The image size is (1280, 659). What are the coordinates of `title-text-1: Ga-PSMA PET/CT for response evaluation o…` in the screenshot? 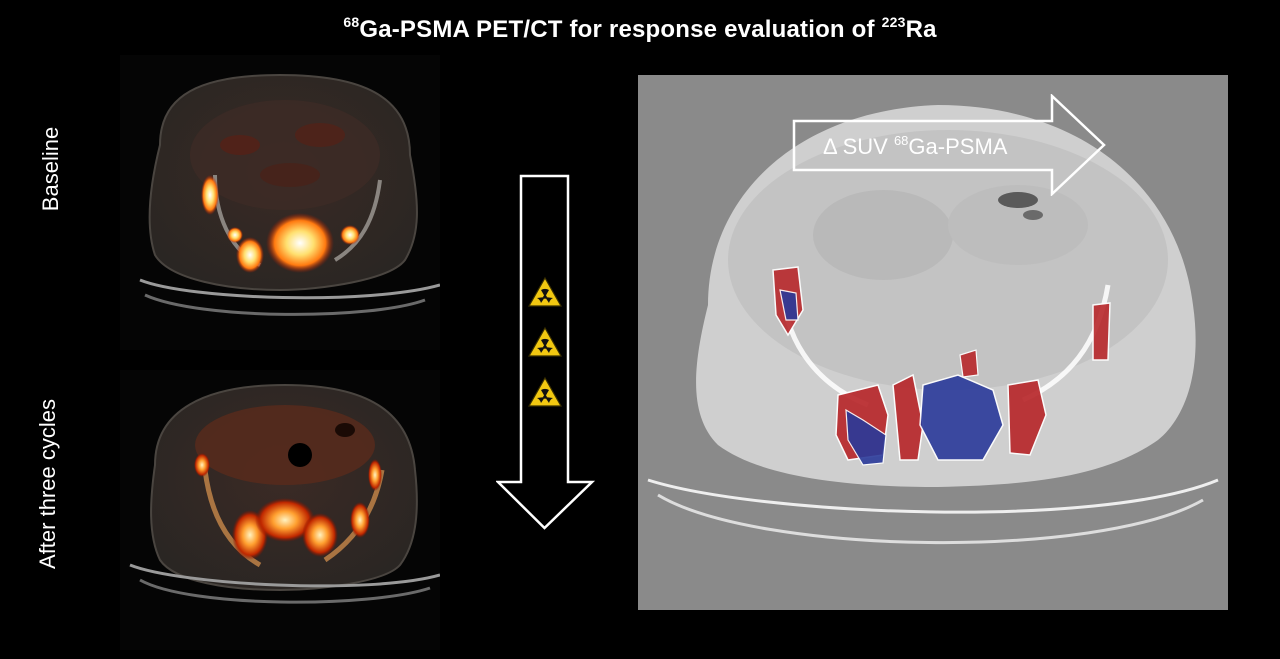 It's located at (620, 29).